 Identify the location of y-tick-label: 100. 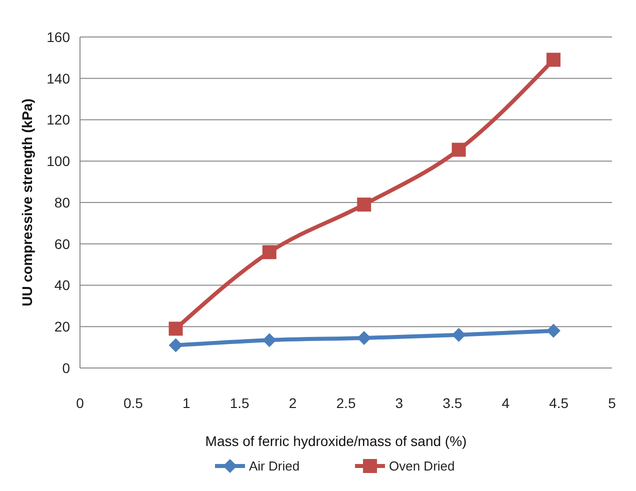
(58, 161).